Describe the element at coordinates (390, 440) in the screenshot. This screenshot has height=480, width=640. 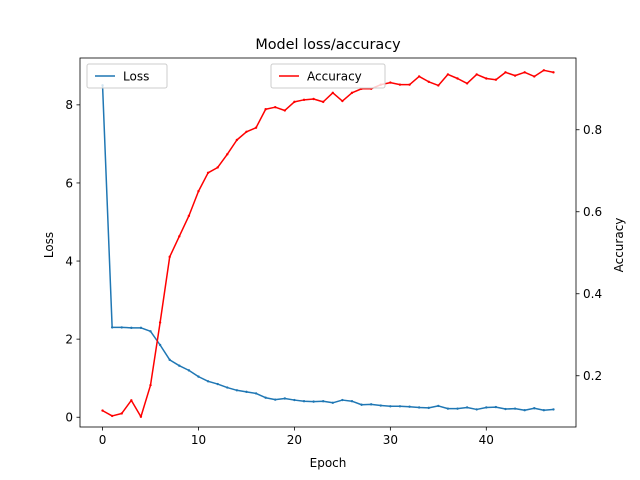
I see `x-tick-label: 30` at that location.